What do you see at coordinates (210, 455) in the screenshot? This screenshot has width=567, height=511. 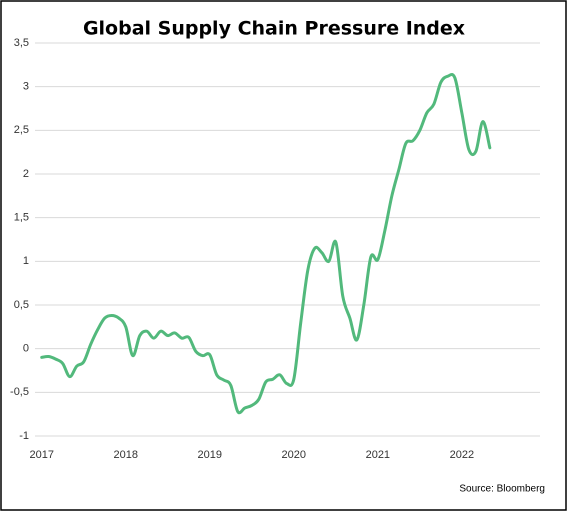 I see `x-tick-label: 2019` at bounding box center [210, 455].